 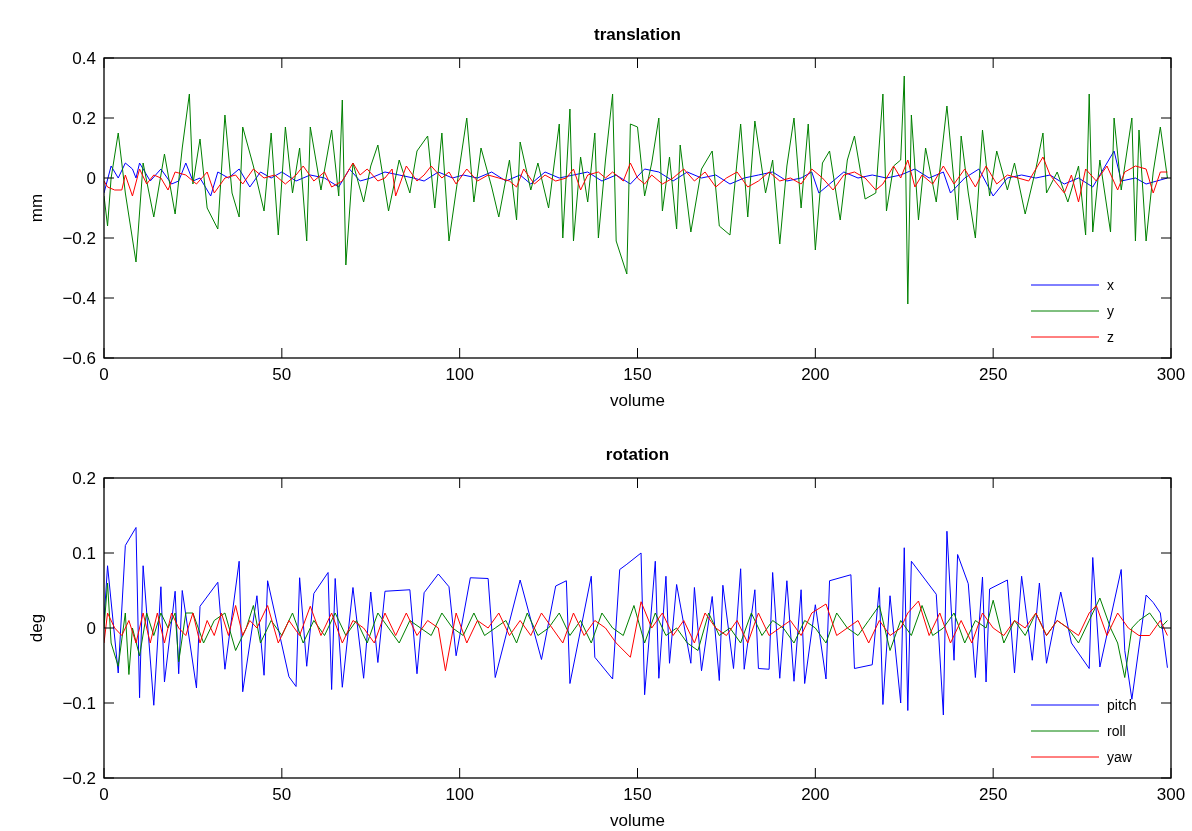 I want to click on y-tick-label: 0.4, so click(x=84, y=58).